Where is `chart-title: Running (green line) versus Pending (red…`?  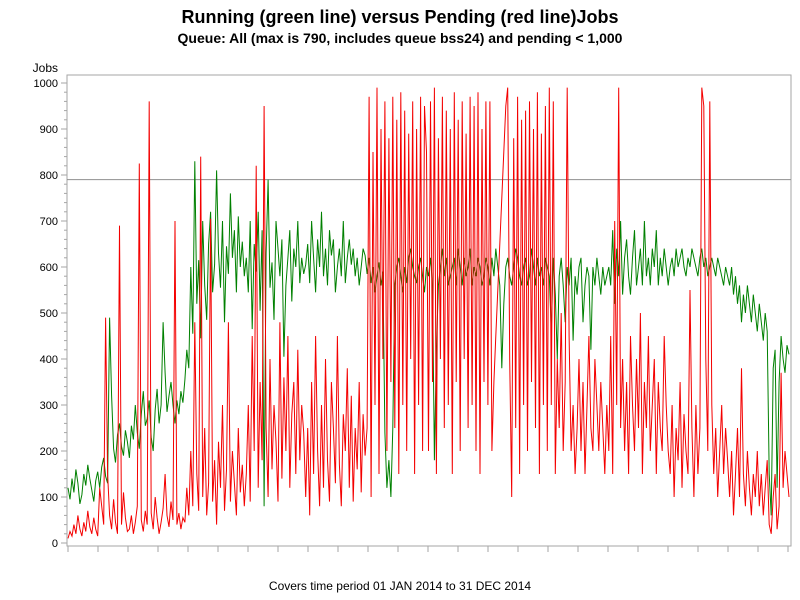
chart-title: Running (green line) versus Pending (red… is located at coordinates (400, 17).